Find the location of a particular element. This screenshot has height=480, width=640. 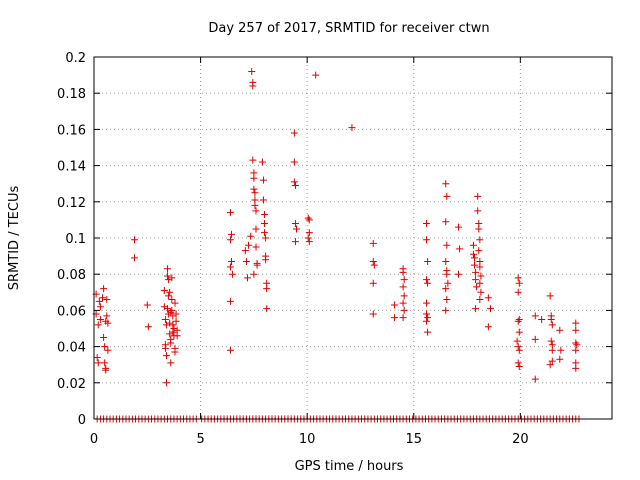

y-tick-label: 0.16 is located at coordinates (71, 130).